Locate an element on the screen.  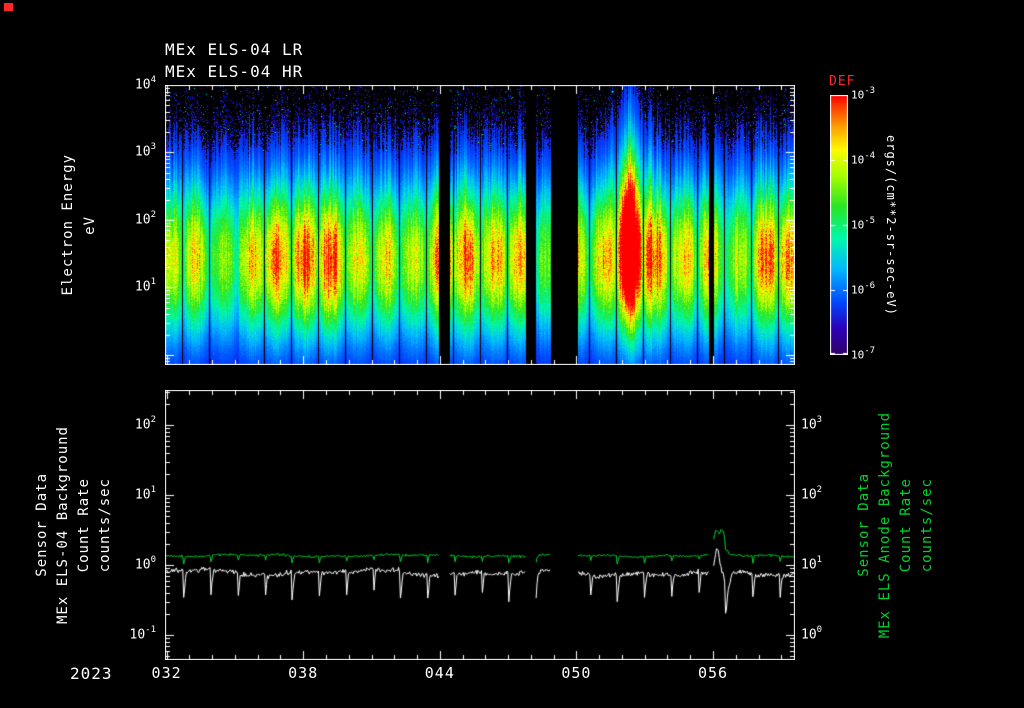
right-title-line4: counts/sec is located at coordinates (927, 525).